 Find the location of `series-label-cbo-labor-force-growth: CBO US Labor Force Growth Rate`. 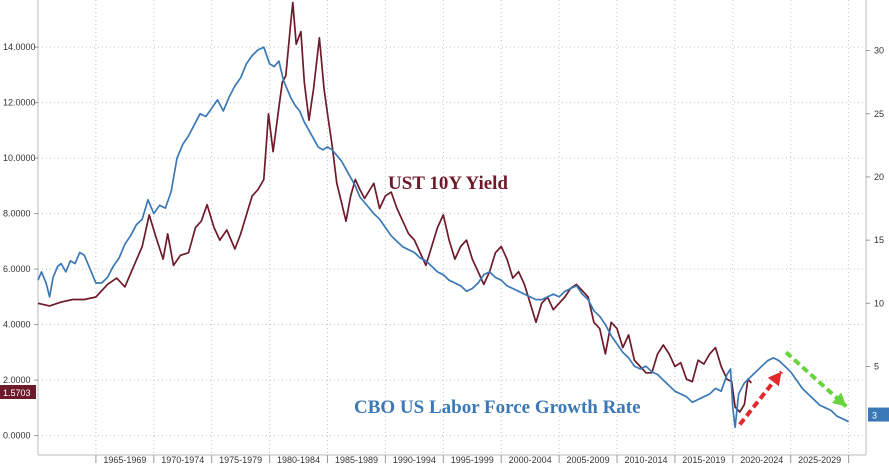

series-label-cbo-labor-force-growth: CBO US Labor Force Growth Rate is located at coordinates (497, 407).